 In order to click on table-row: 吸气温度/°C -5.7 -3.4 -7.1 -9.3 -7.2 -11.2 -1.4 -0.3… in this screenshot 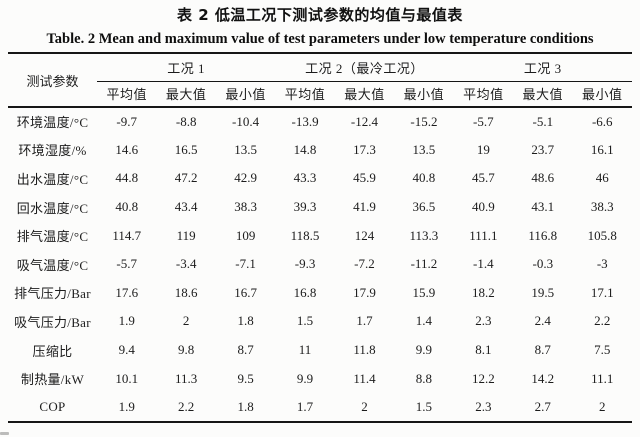, I will do `click(320, 264)`.